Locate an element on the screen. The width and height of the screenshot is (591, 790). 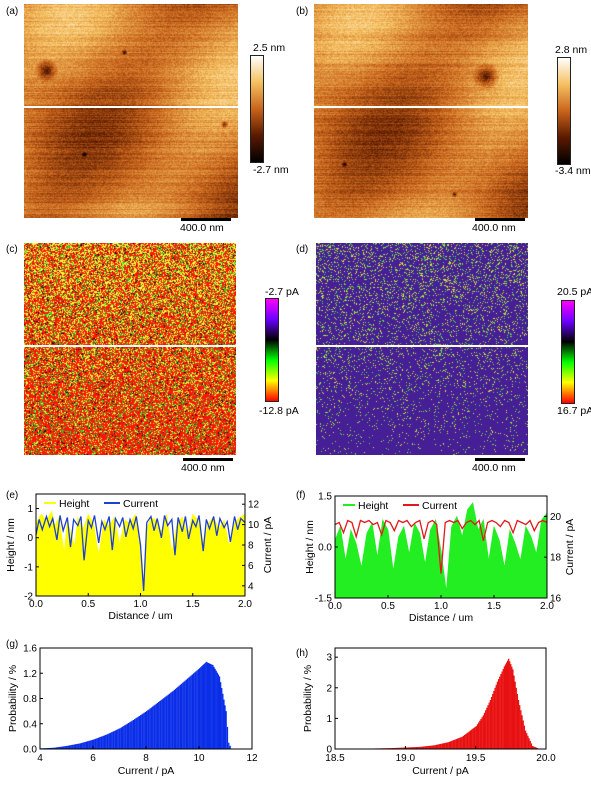
scale-bar-c-label: 400.0 nm is located at coordinates (203, 468).